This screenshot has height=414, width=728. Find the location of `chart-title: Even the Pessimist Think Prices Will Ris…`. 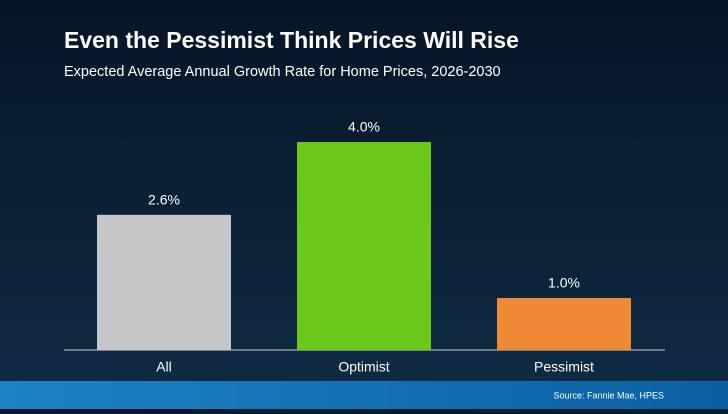

chart-title: Even the Pessimist Think Prices Will Ris… is located at coordinates (291, 40).